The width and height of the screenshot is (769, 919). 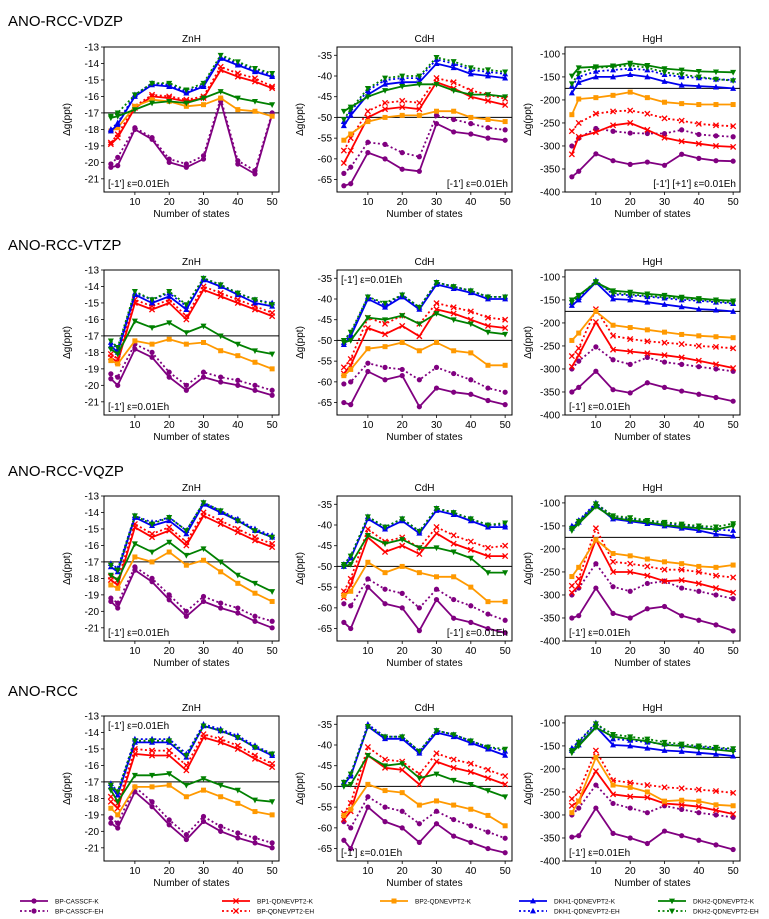 What do you see at coordinates (550, 416) in the screenshot?
I see `y-tick-label: -400` at bounding box center [550, 416].